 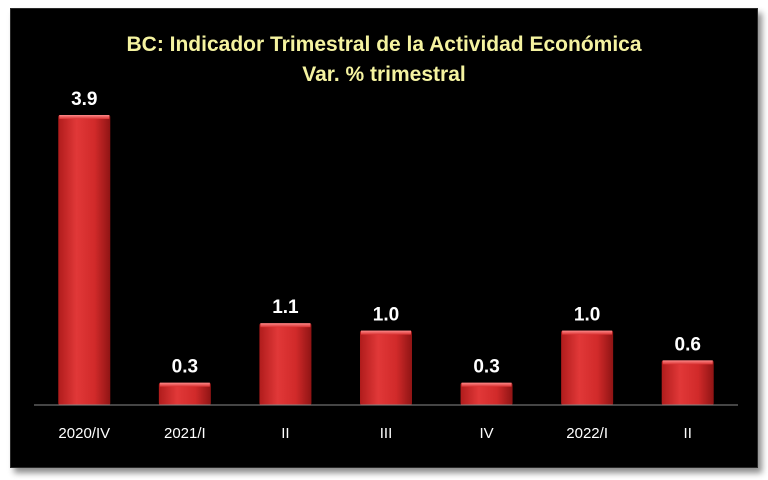 I want to click on x-tick-label-1: 2021/I, so click(x=185, y=433).